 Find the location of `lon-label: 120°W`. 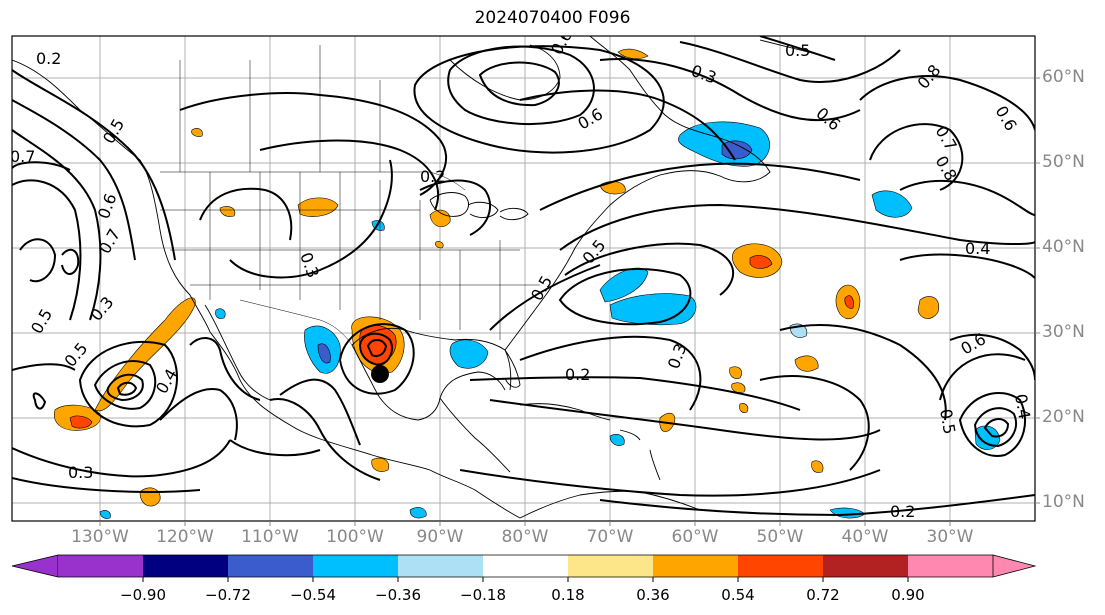

lon-label: 120°W is located at coordinates (185, 537).